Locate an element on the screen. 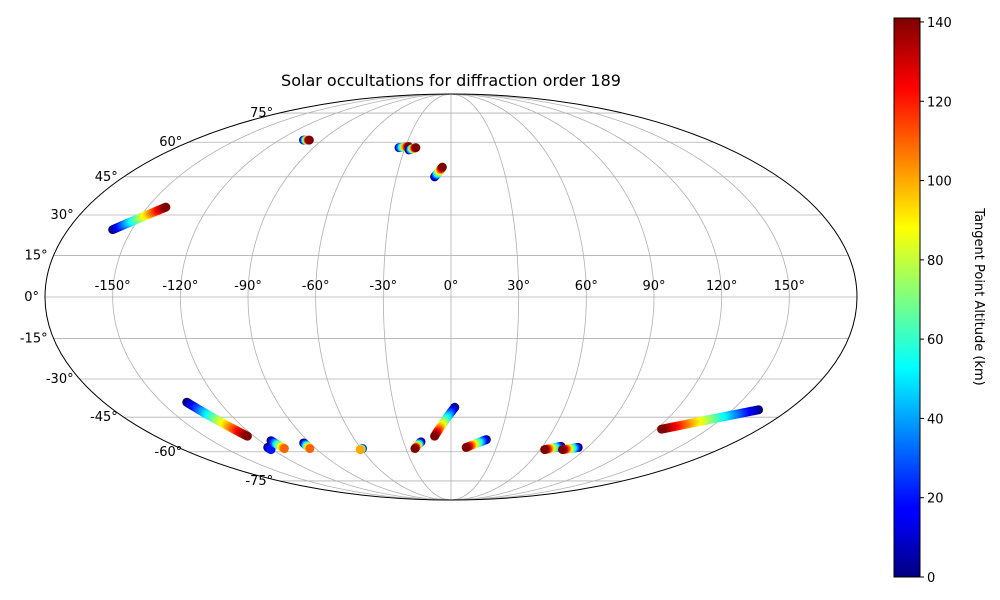  lat-tick-label: 45° is located at coordinates (106, 177).